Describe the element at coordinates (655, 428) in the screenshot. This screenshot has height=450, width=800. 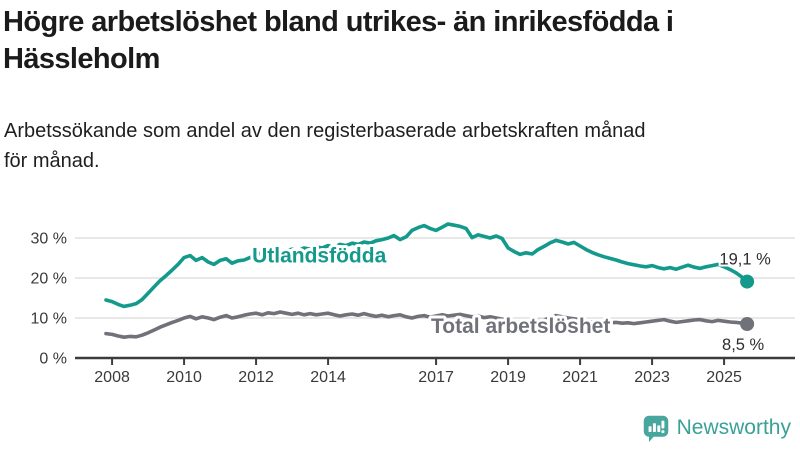
I see `bar-chart-speech-bubble-icon` at that location.